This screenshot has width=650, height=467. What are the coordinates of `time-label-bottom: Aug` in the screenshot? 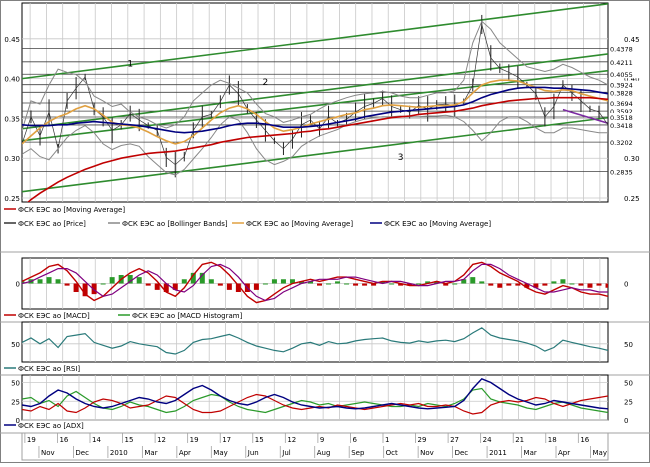 It's located at (324, 453).